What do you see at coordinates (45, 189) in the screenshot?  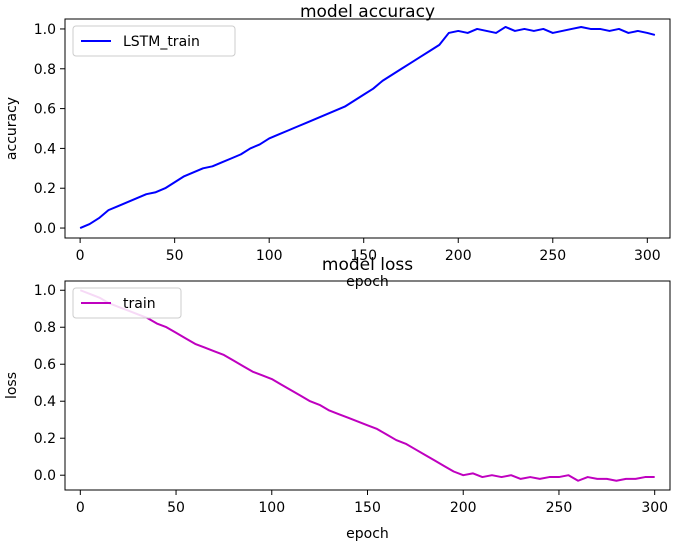 I see `accuracy-y-tick-label: 0.2` at bounding box center [45, 189].